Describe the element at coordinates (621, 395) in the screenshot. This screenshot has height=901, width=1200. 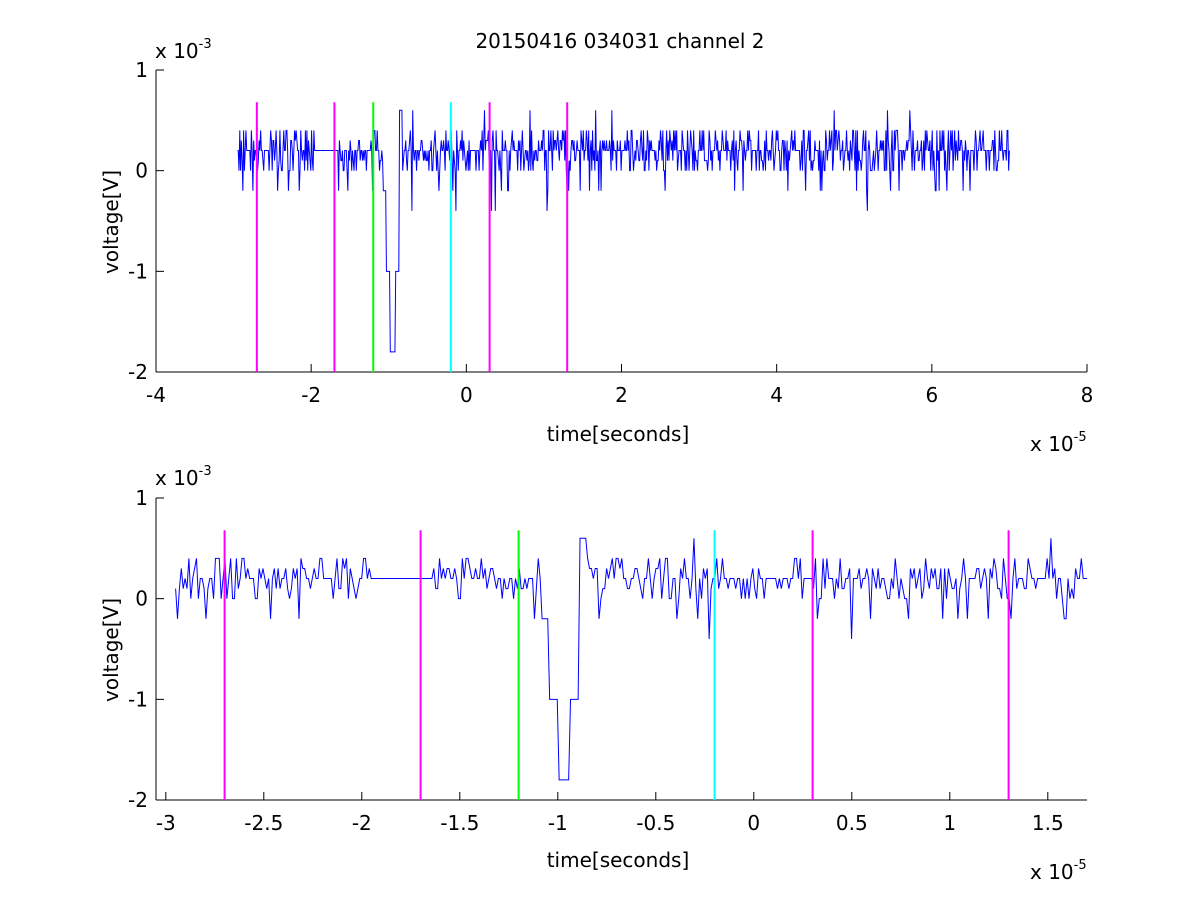
I see `x-tick-label: 2` at that location.